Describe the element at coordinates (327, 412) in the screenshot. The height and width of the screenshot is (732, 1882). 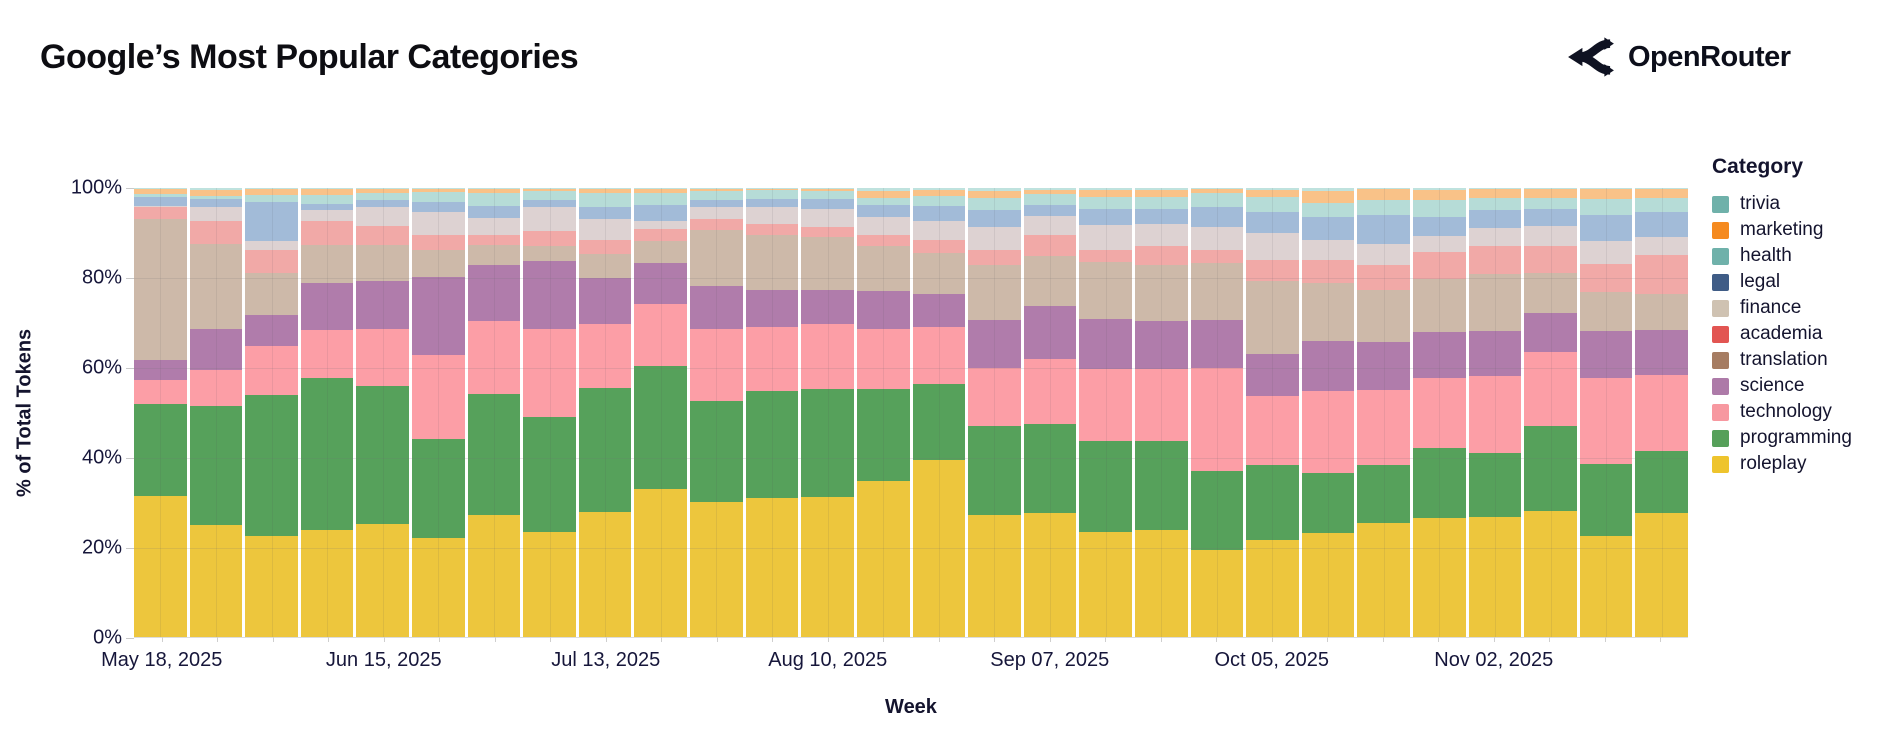
I see `bar-week-jun-08-2025` at that location.